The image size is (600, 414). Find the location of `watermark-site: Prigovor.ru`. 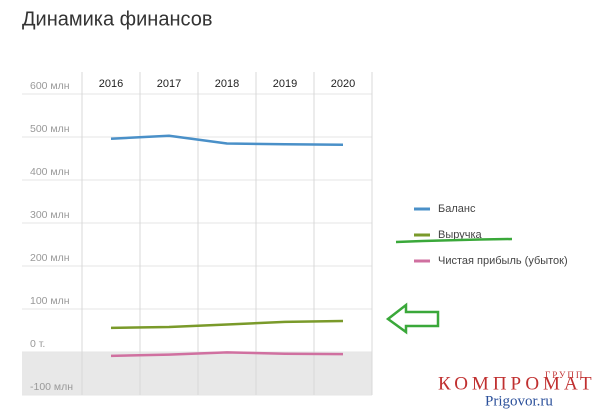

watermark-site: Prigovor.ru is located at coordinates (519, 401).